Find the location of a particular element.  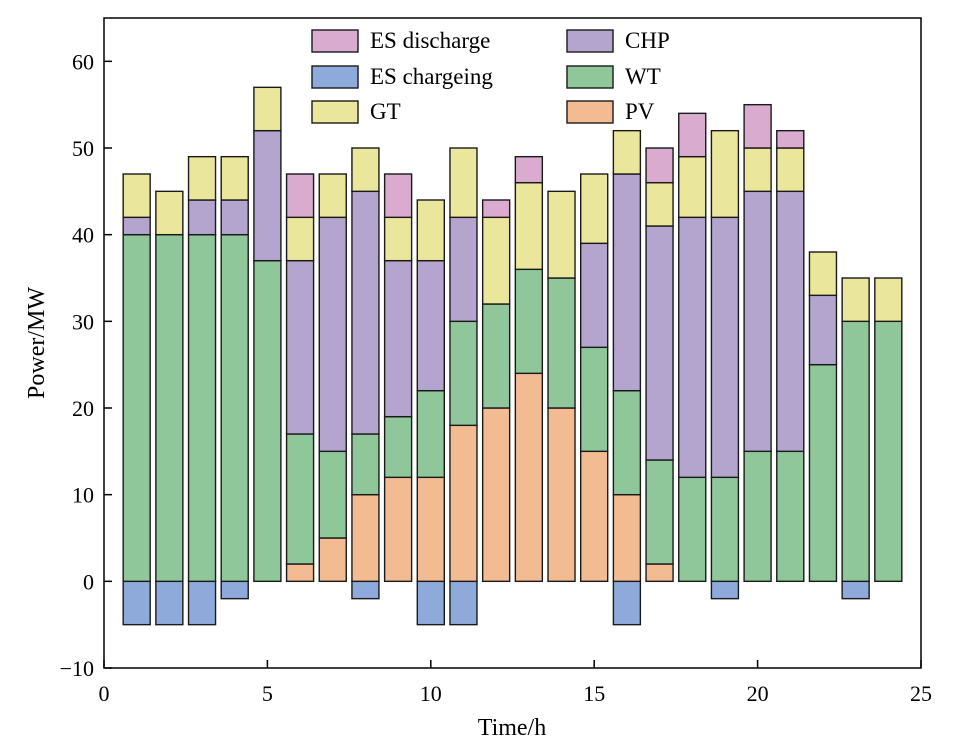

bar-pv-t8 is located at coordinates (365, 538).